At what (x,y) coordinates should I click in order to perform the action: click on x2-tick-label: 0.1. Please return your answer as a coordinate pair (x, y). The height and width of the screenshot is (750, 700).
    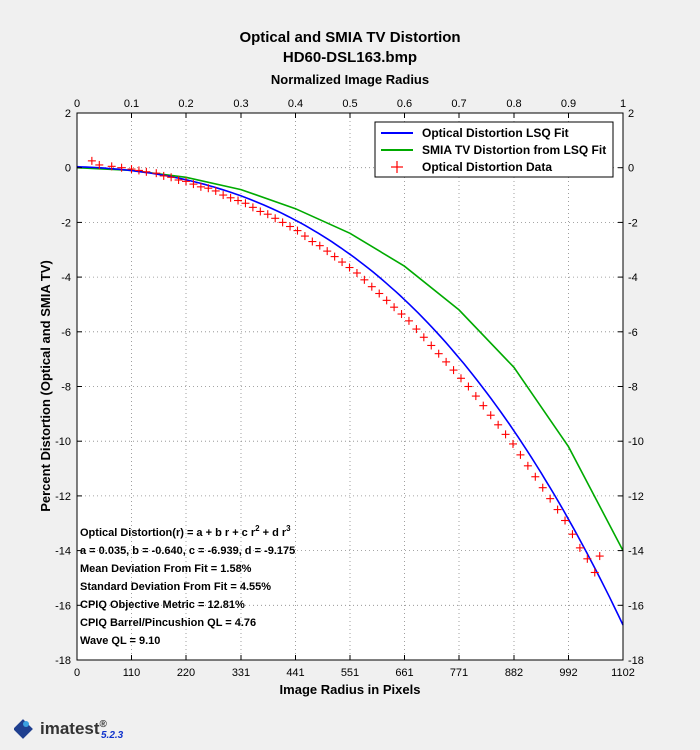
    Looking at the image, I should click on (131, 104).